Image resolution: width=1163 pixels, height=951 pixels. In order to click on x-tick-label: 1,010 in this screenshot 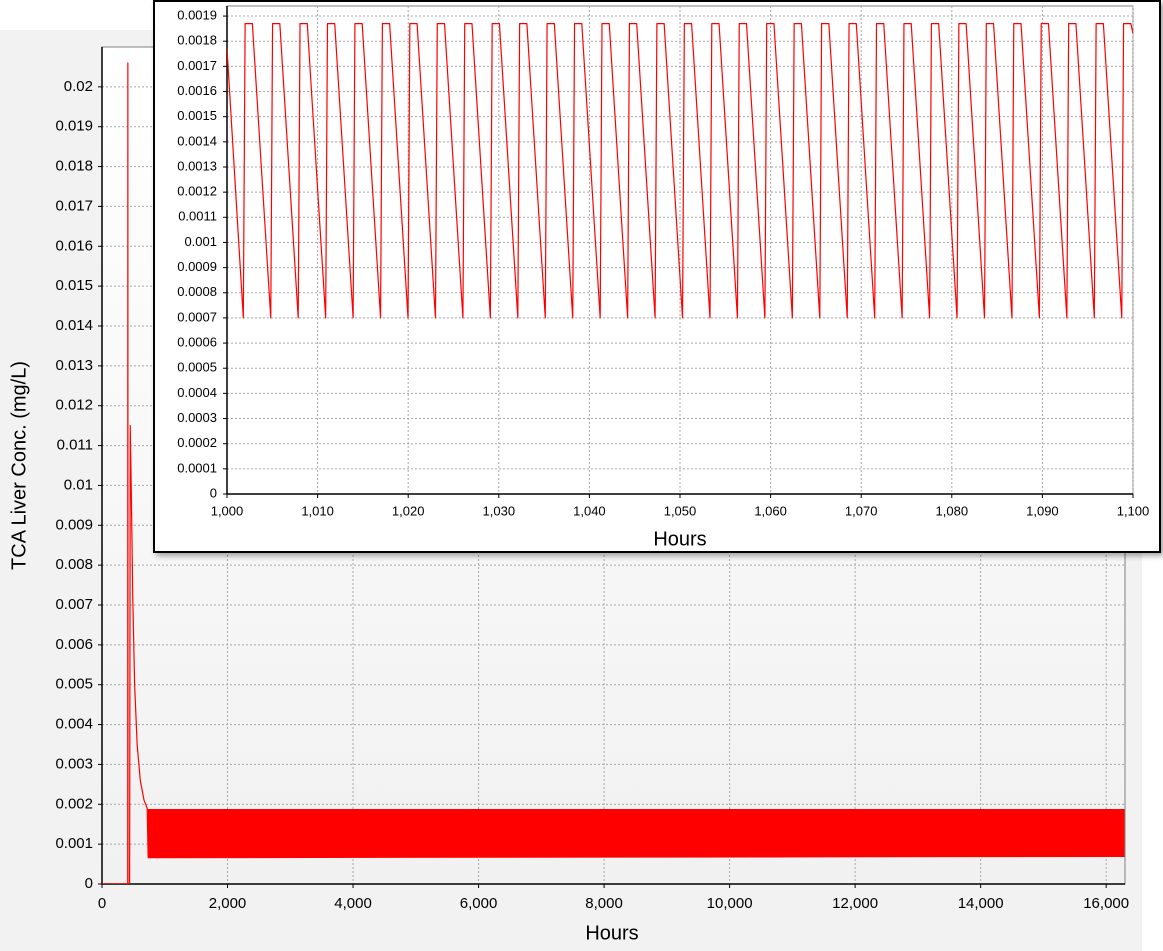, I will do `click(317, 510)`.